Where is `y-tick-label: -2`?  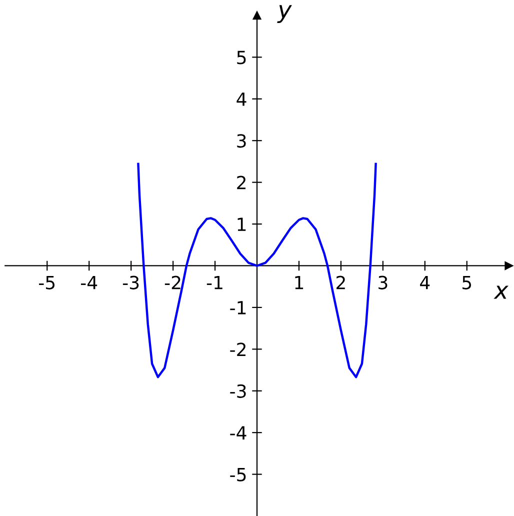
y-tick-label: -2 is located at coordinates (238, 349).